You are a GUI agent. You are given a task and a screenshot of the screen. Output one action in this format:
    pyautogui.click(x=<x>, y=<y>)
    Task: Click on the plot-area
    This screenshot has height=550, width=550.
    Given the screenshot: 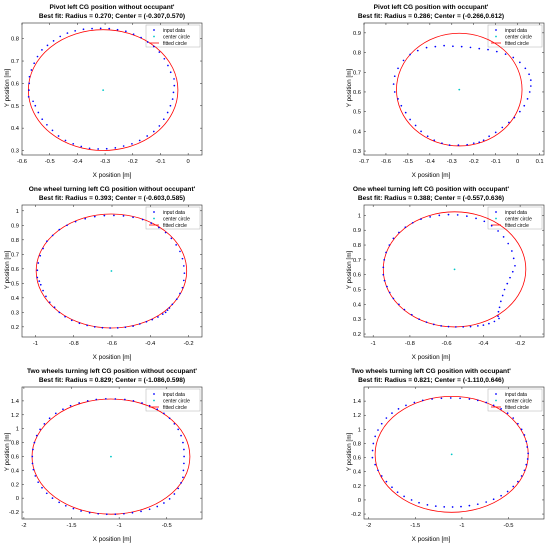 What is the action you would take?
    pyautogui.click(x=450, y=454)
    